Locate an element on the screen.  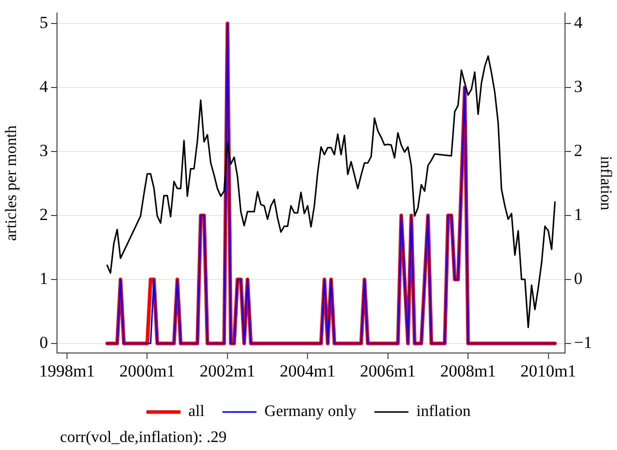
y-tick-label: 2 is located at coordinates (44, 214).